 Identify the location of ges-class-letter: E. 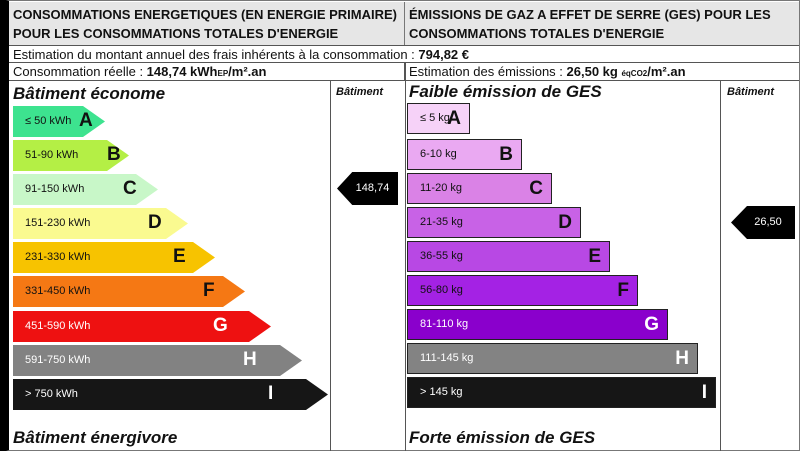
(594, 256).